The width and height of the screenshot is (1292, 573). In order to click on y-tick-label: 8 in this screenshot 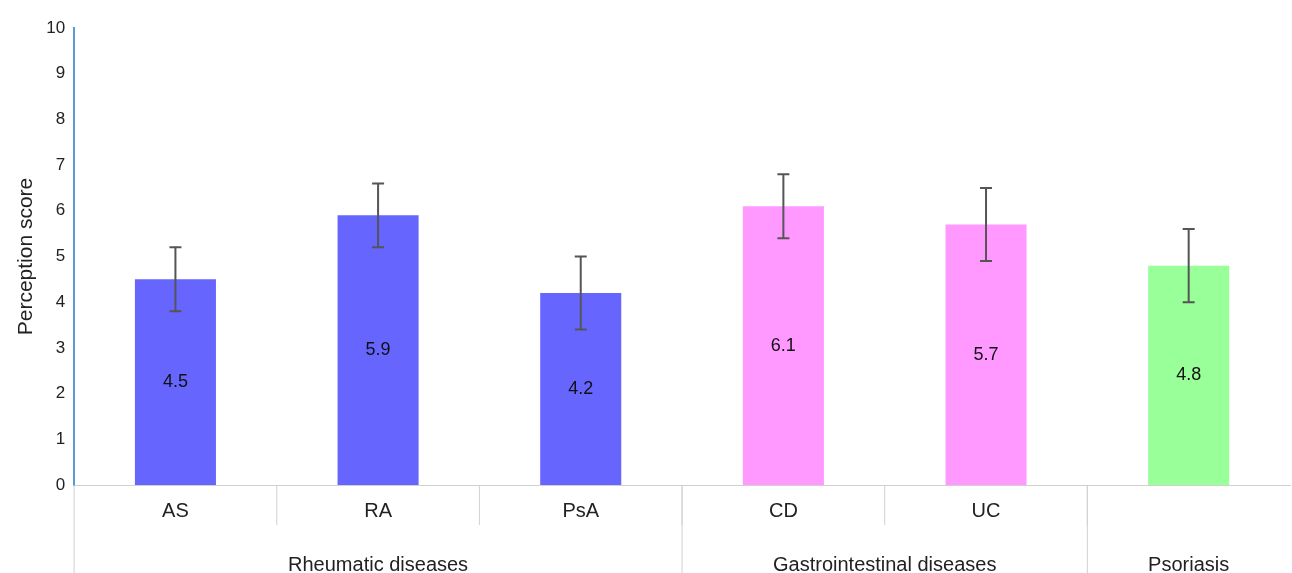, I will do `click(60, 119)`.